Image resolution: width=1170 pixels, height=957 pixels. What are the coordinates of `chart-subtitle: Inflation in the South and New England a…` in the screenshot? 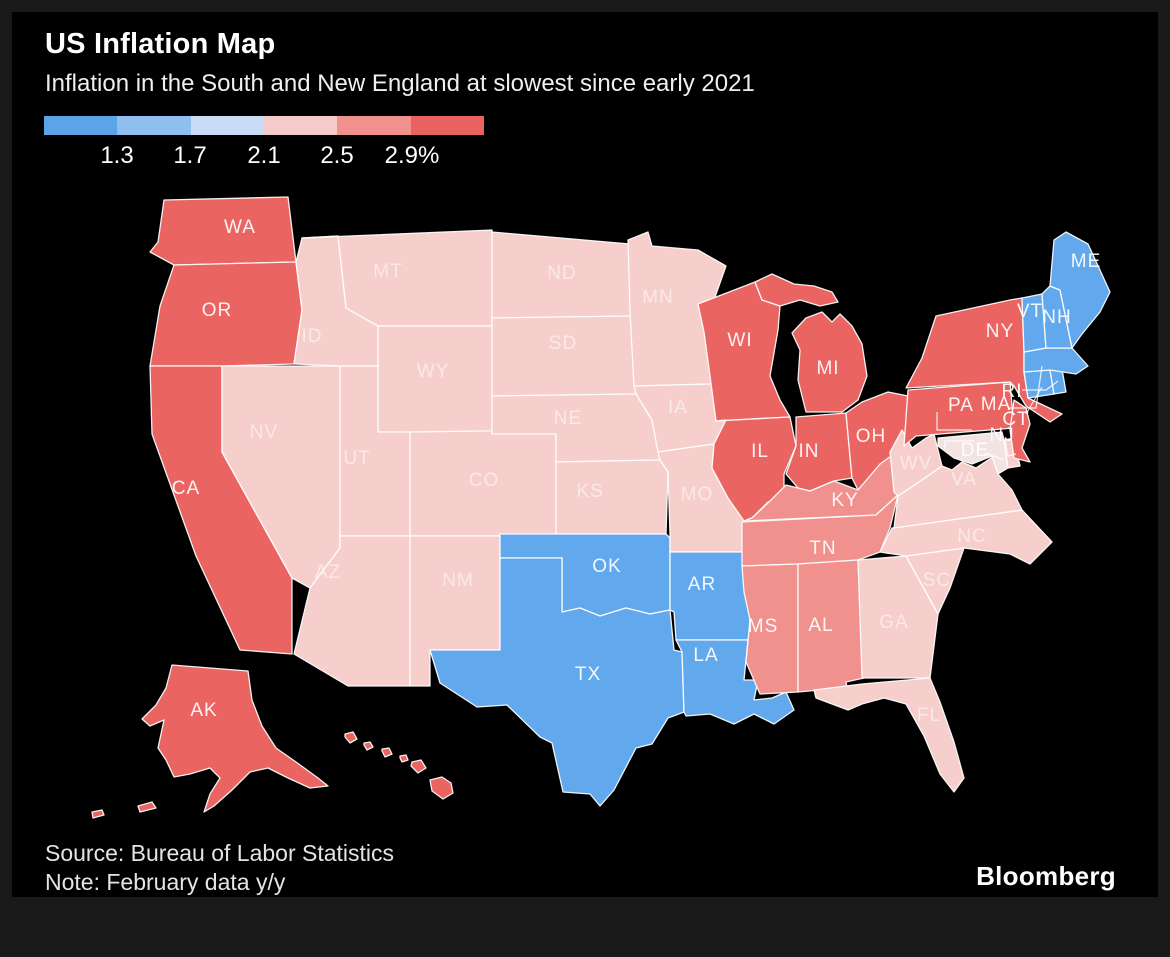 It's located at (400, 83).